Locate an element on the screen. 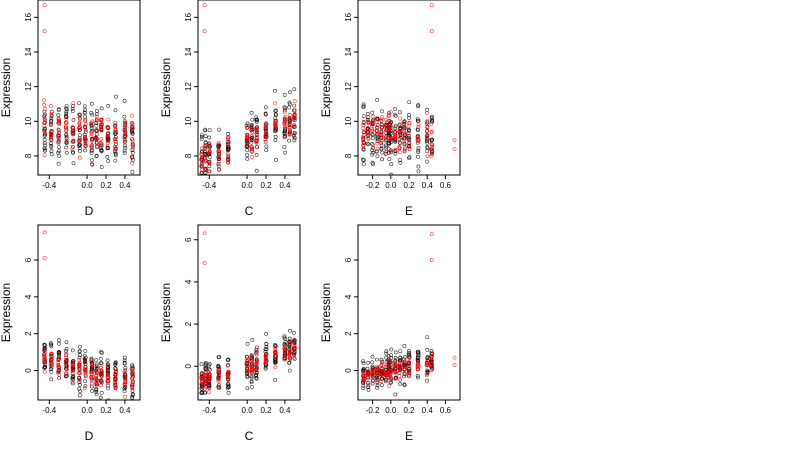 This screenshot has width=800, height=450. y-tick-label: 8 is located at coordinates (28, 155).